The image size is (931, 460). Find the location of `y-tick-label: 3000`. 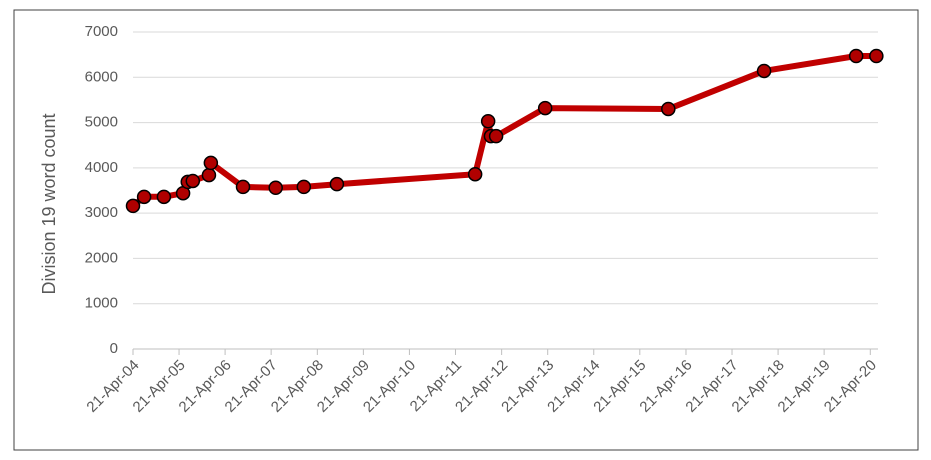

y-tick-label: 3000 is located at coordinates (101, 212).